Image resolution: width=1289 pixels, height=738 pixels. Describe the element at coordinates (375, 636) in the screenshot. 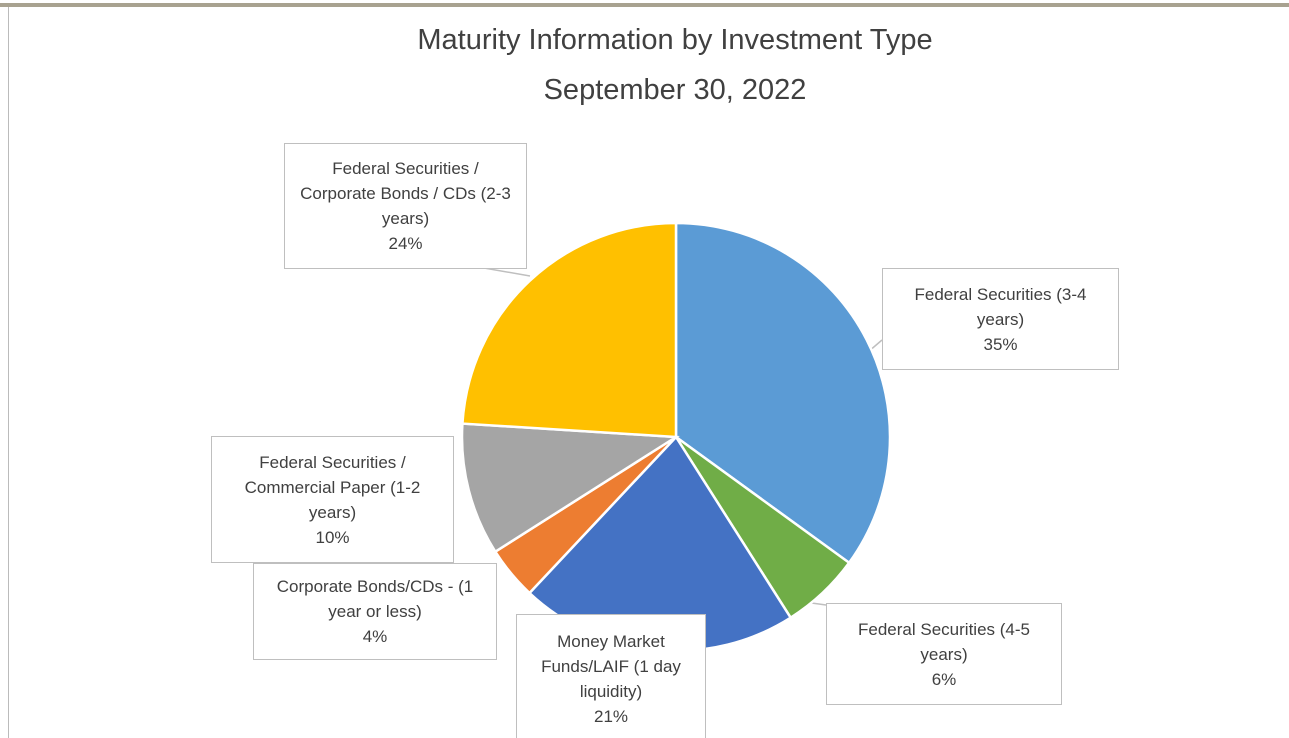

I see `data-label-value: 4%` at that location.